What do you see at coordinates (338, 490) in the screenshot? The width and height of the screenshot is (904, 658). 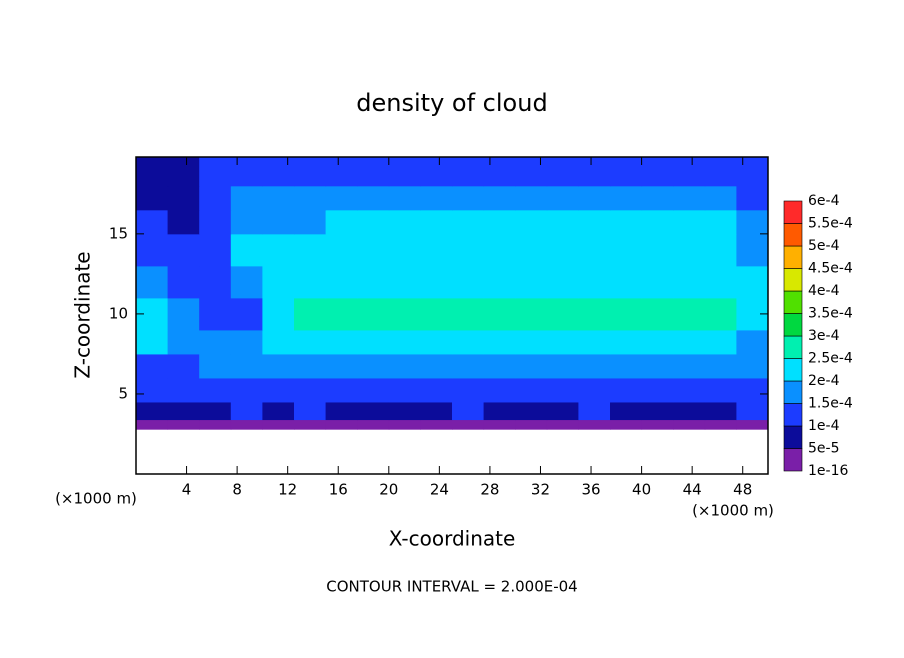 I see `x-tick-label: 16` at bounding box center [338, 490].